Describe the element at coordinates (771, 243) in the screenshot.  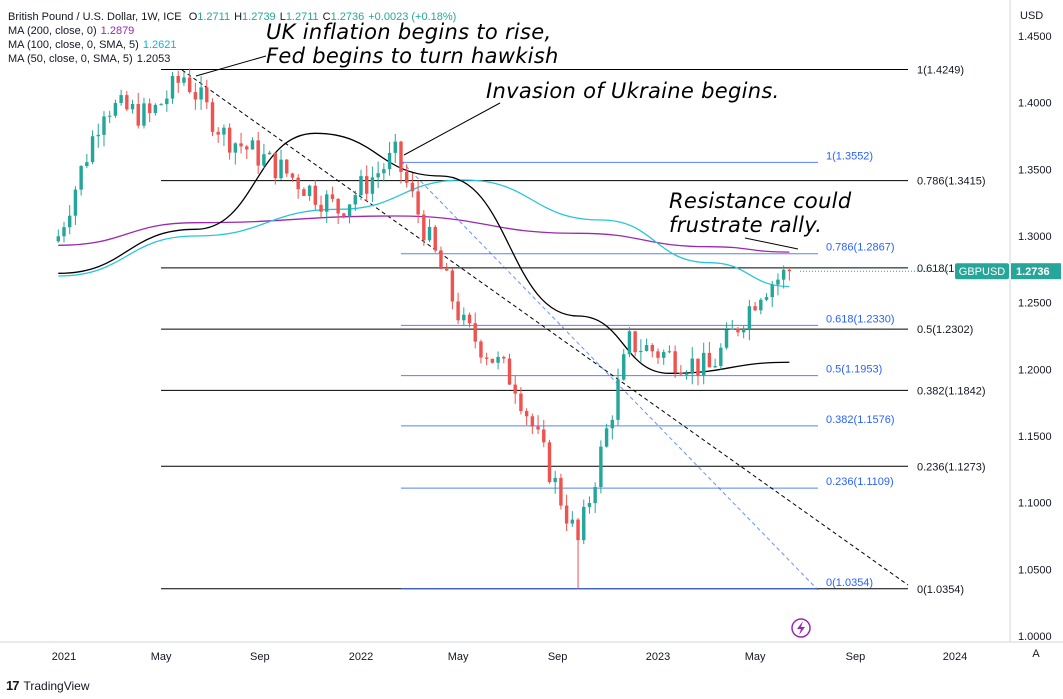
I see `annotation-pointer-resistance` at that location.